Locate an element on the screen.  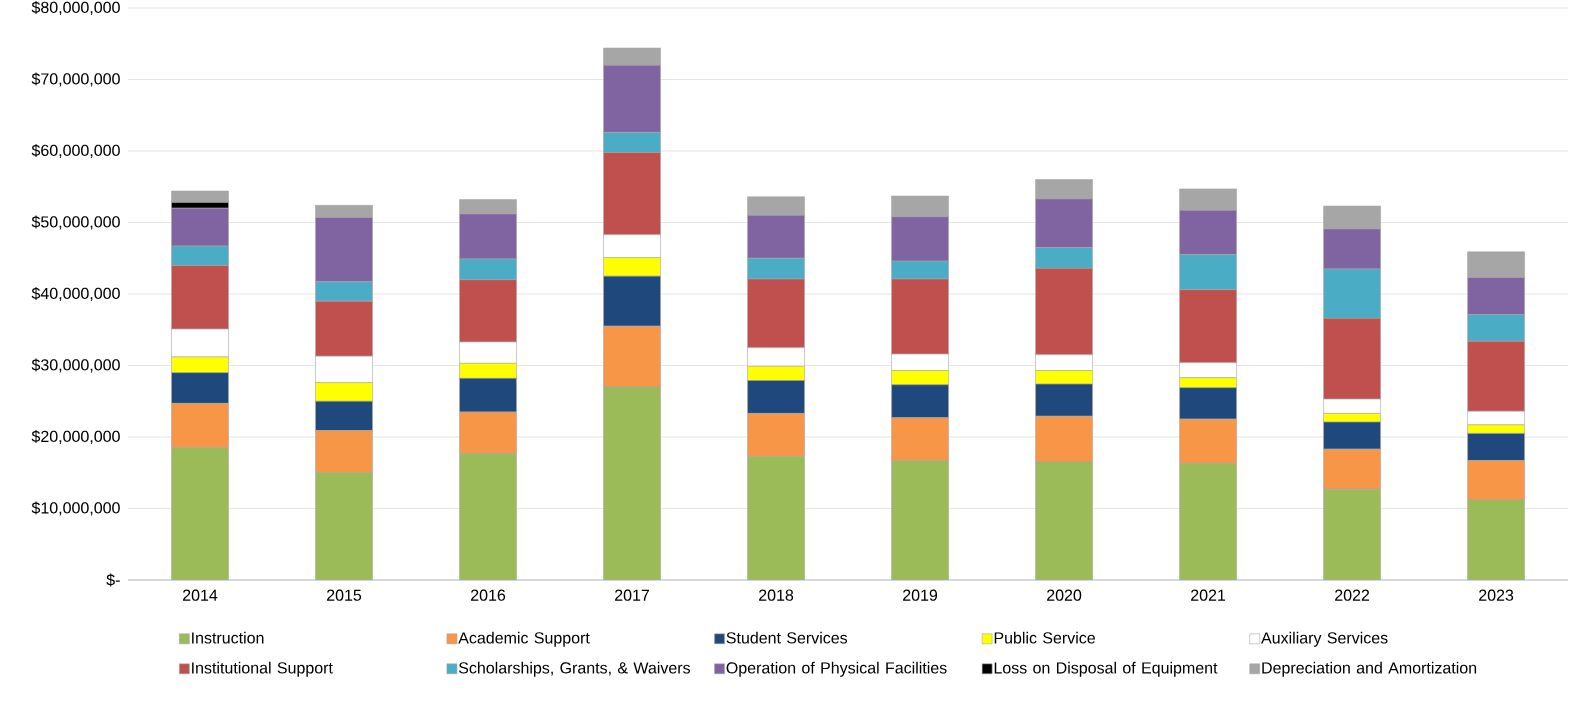
x-tick-label: 2015 is located at coordinates (344, 595).